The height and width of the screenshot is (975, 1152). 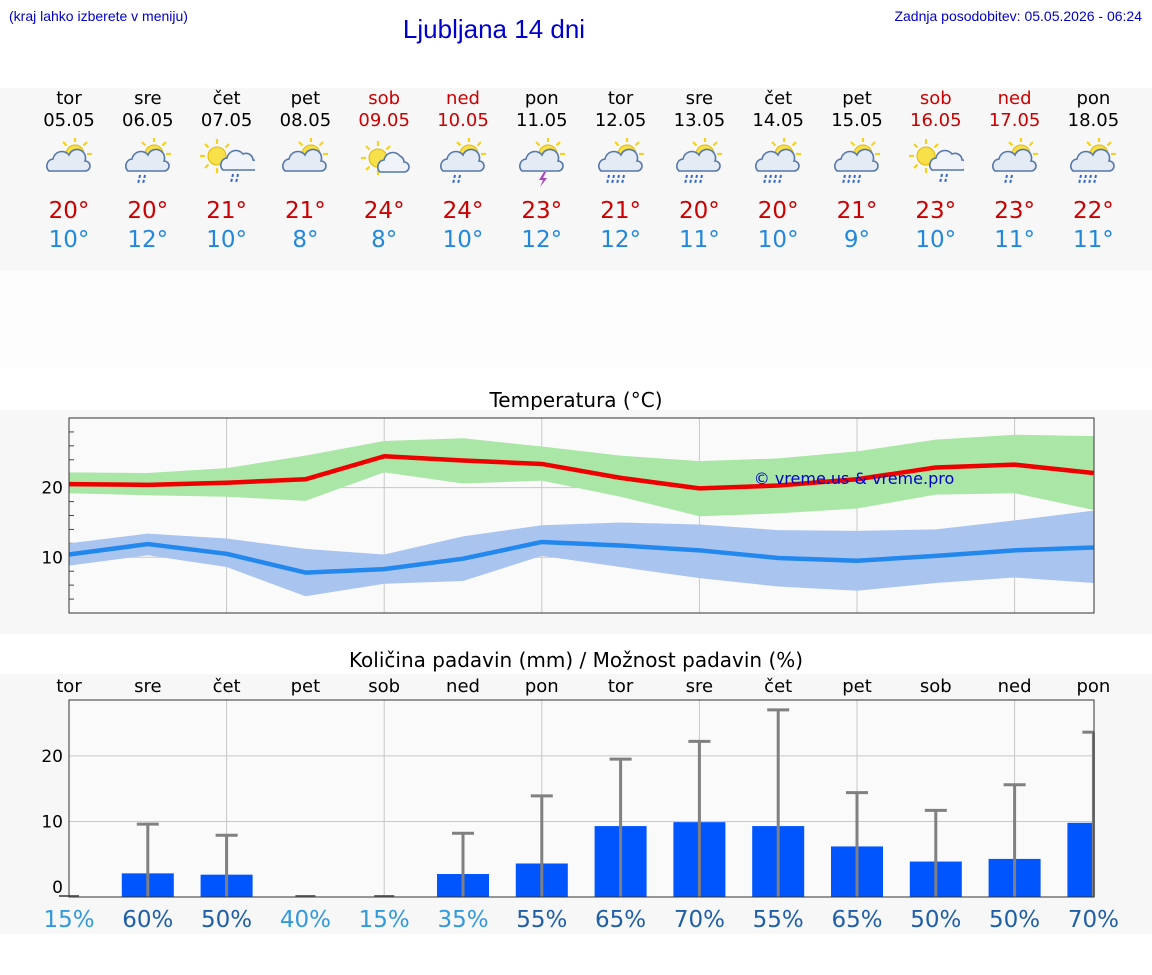 I want to click on precip-chance: 40%, so click(x=305, y=920).